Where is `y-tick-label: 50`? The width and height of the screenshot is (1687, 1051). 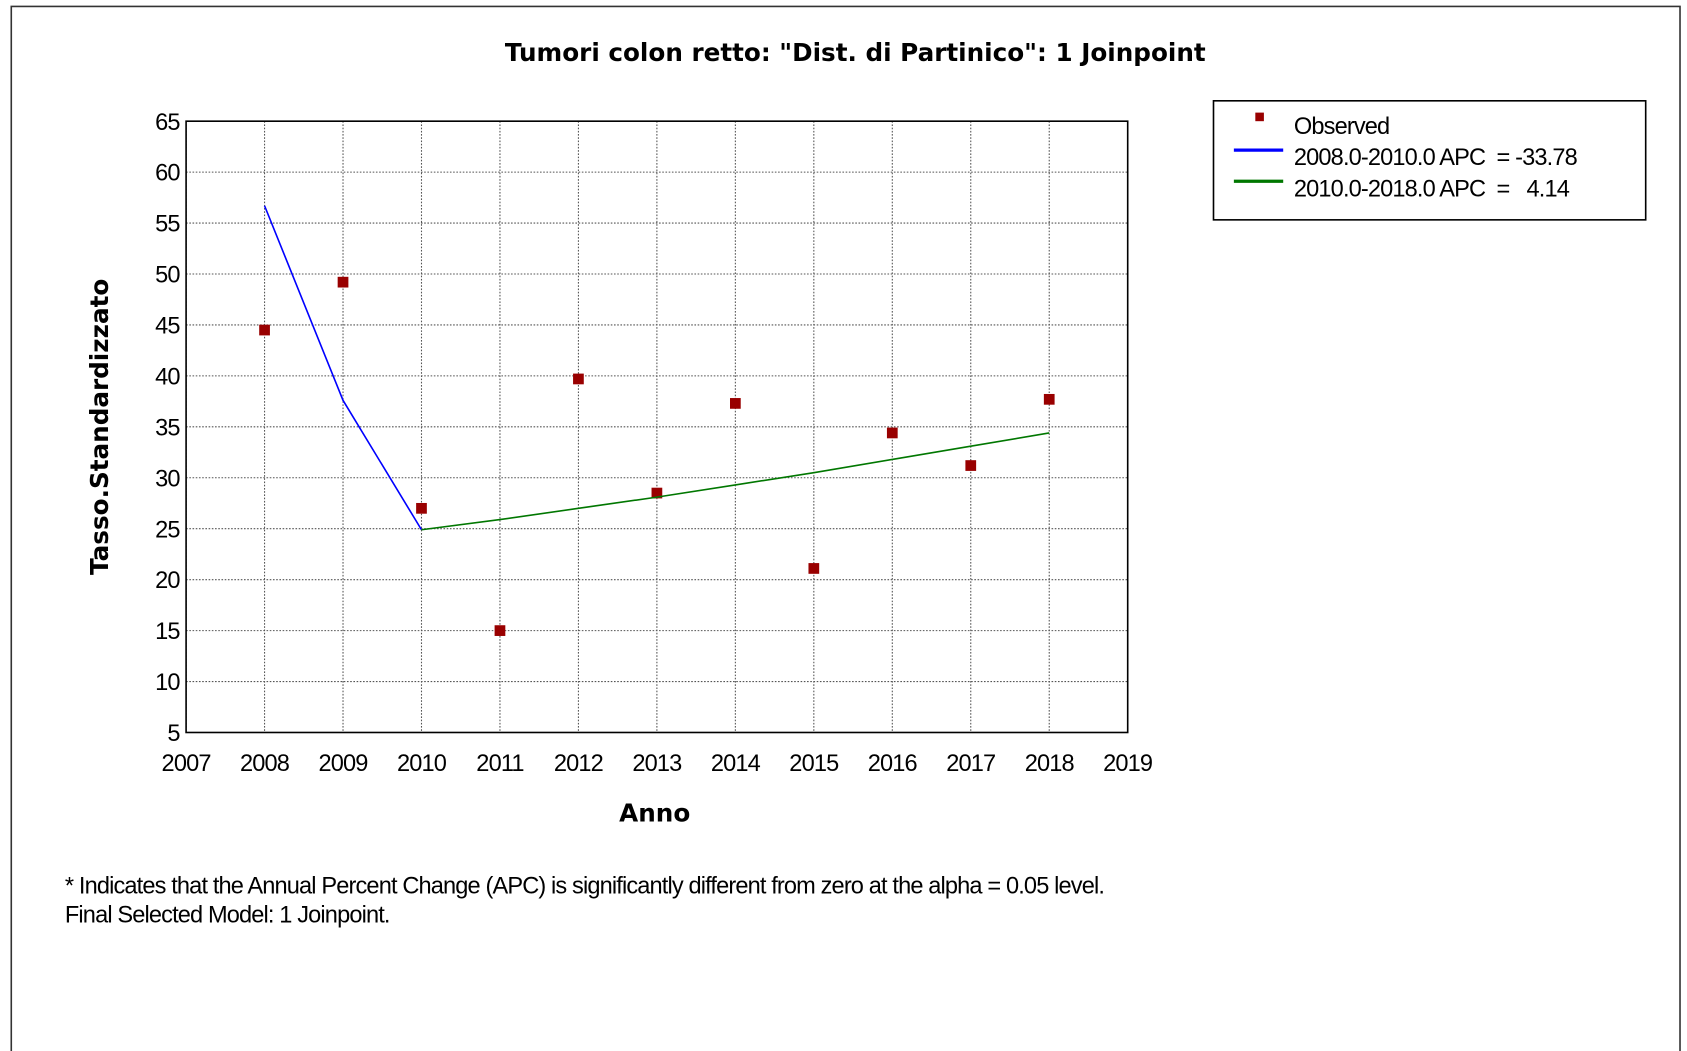
y-tick-label: 50 is located at coordinates (167, 275).